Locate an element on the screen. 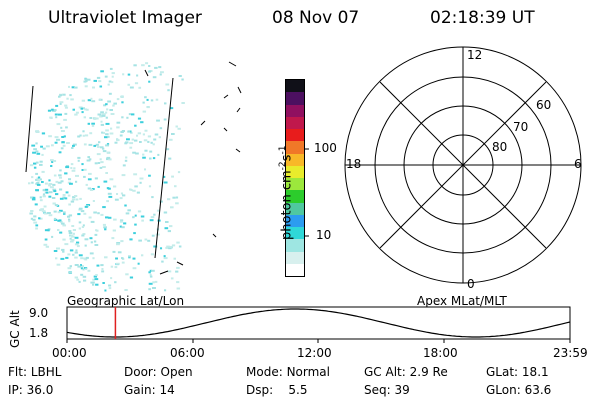  door-info: Door: Open is located at coordinates (158, 372).